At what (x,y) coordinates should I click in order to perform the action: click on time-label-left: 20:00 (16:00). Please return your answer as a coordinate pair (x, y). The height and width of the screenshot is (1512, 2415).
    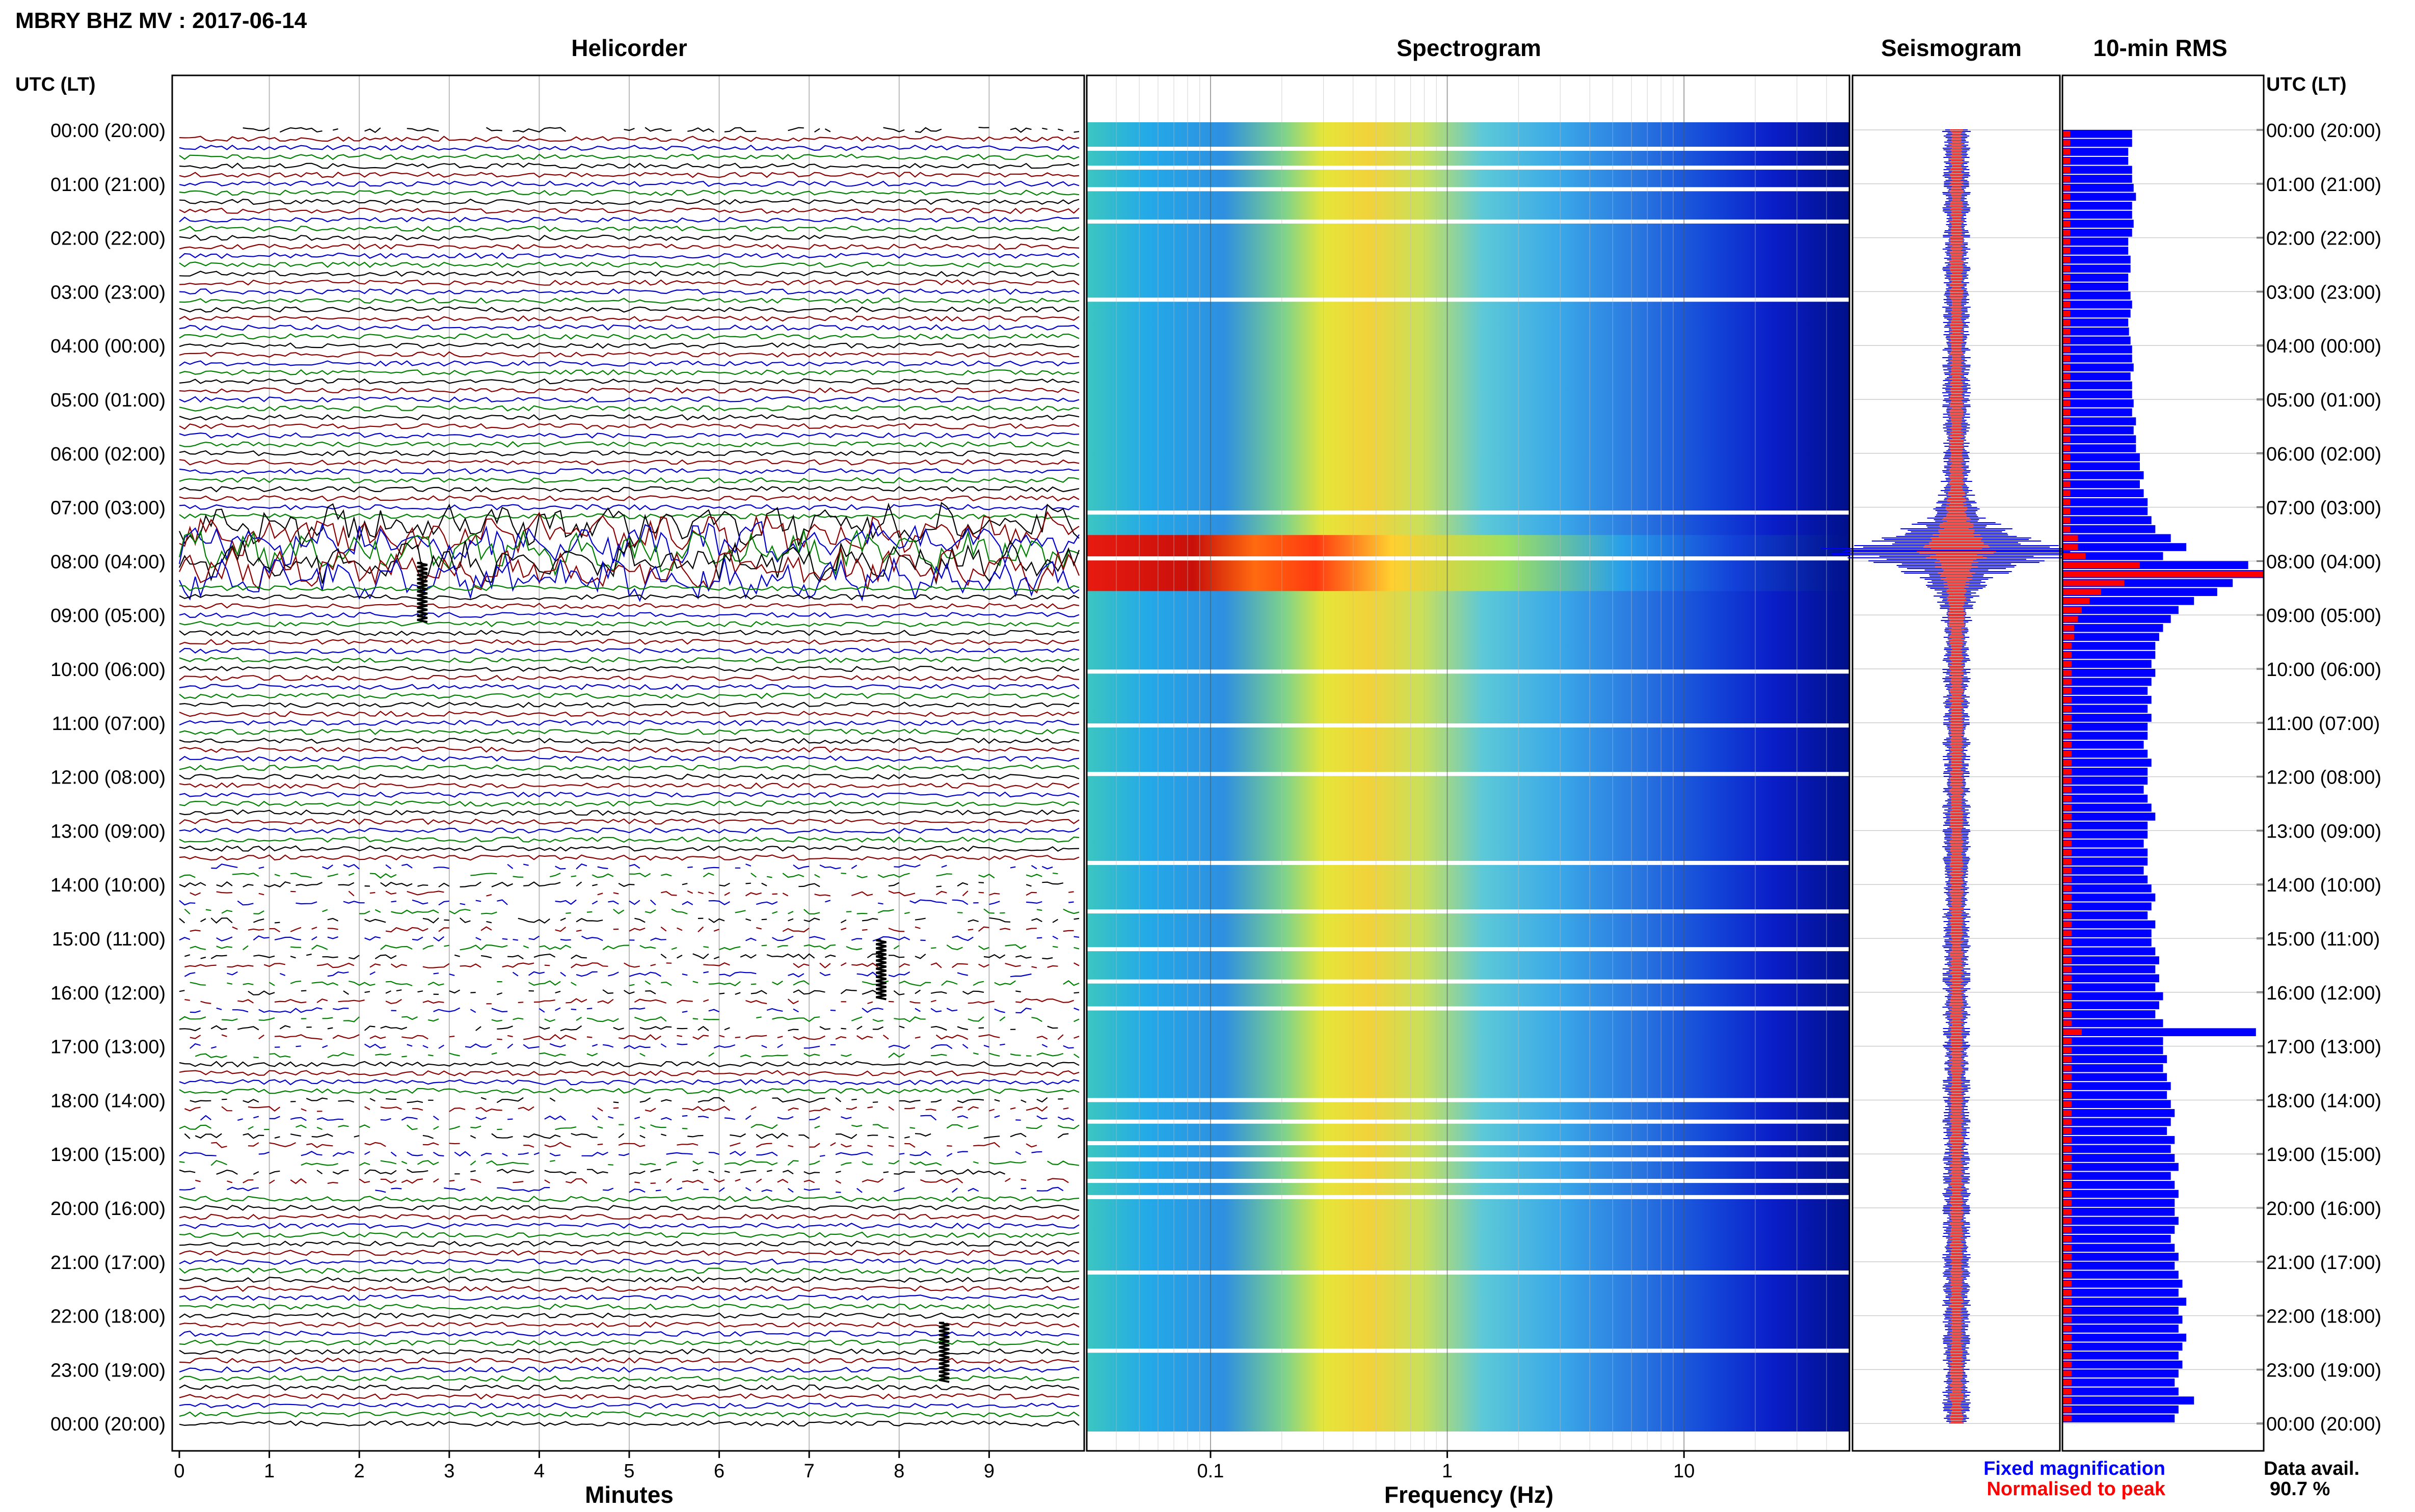
    Looking at the image, I should click on (108, 1209).